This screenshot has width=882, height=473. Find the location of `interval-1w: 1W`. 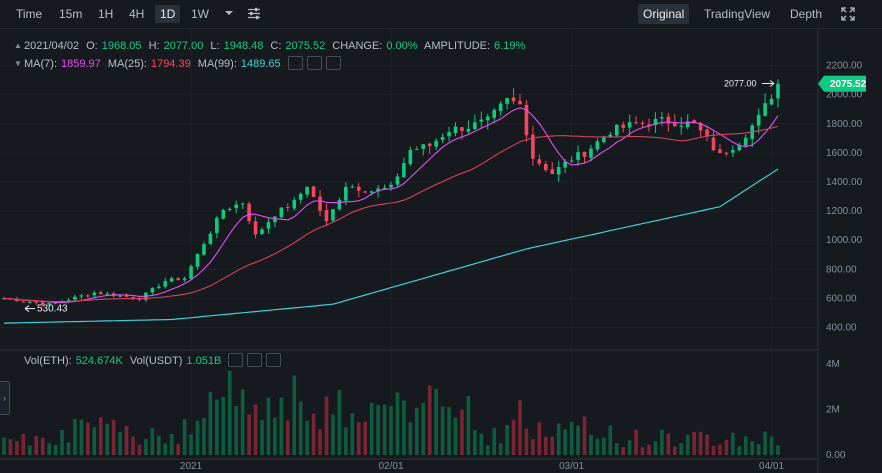

interval-1w: 1W is located at coordinates (200, 14).